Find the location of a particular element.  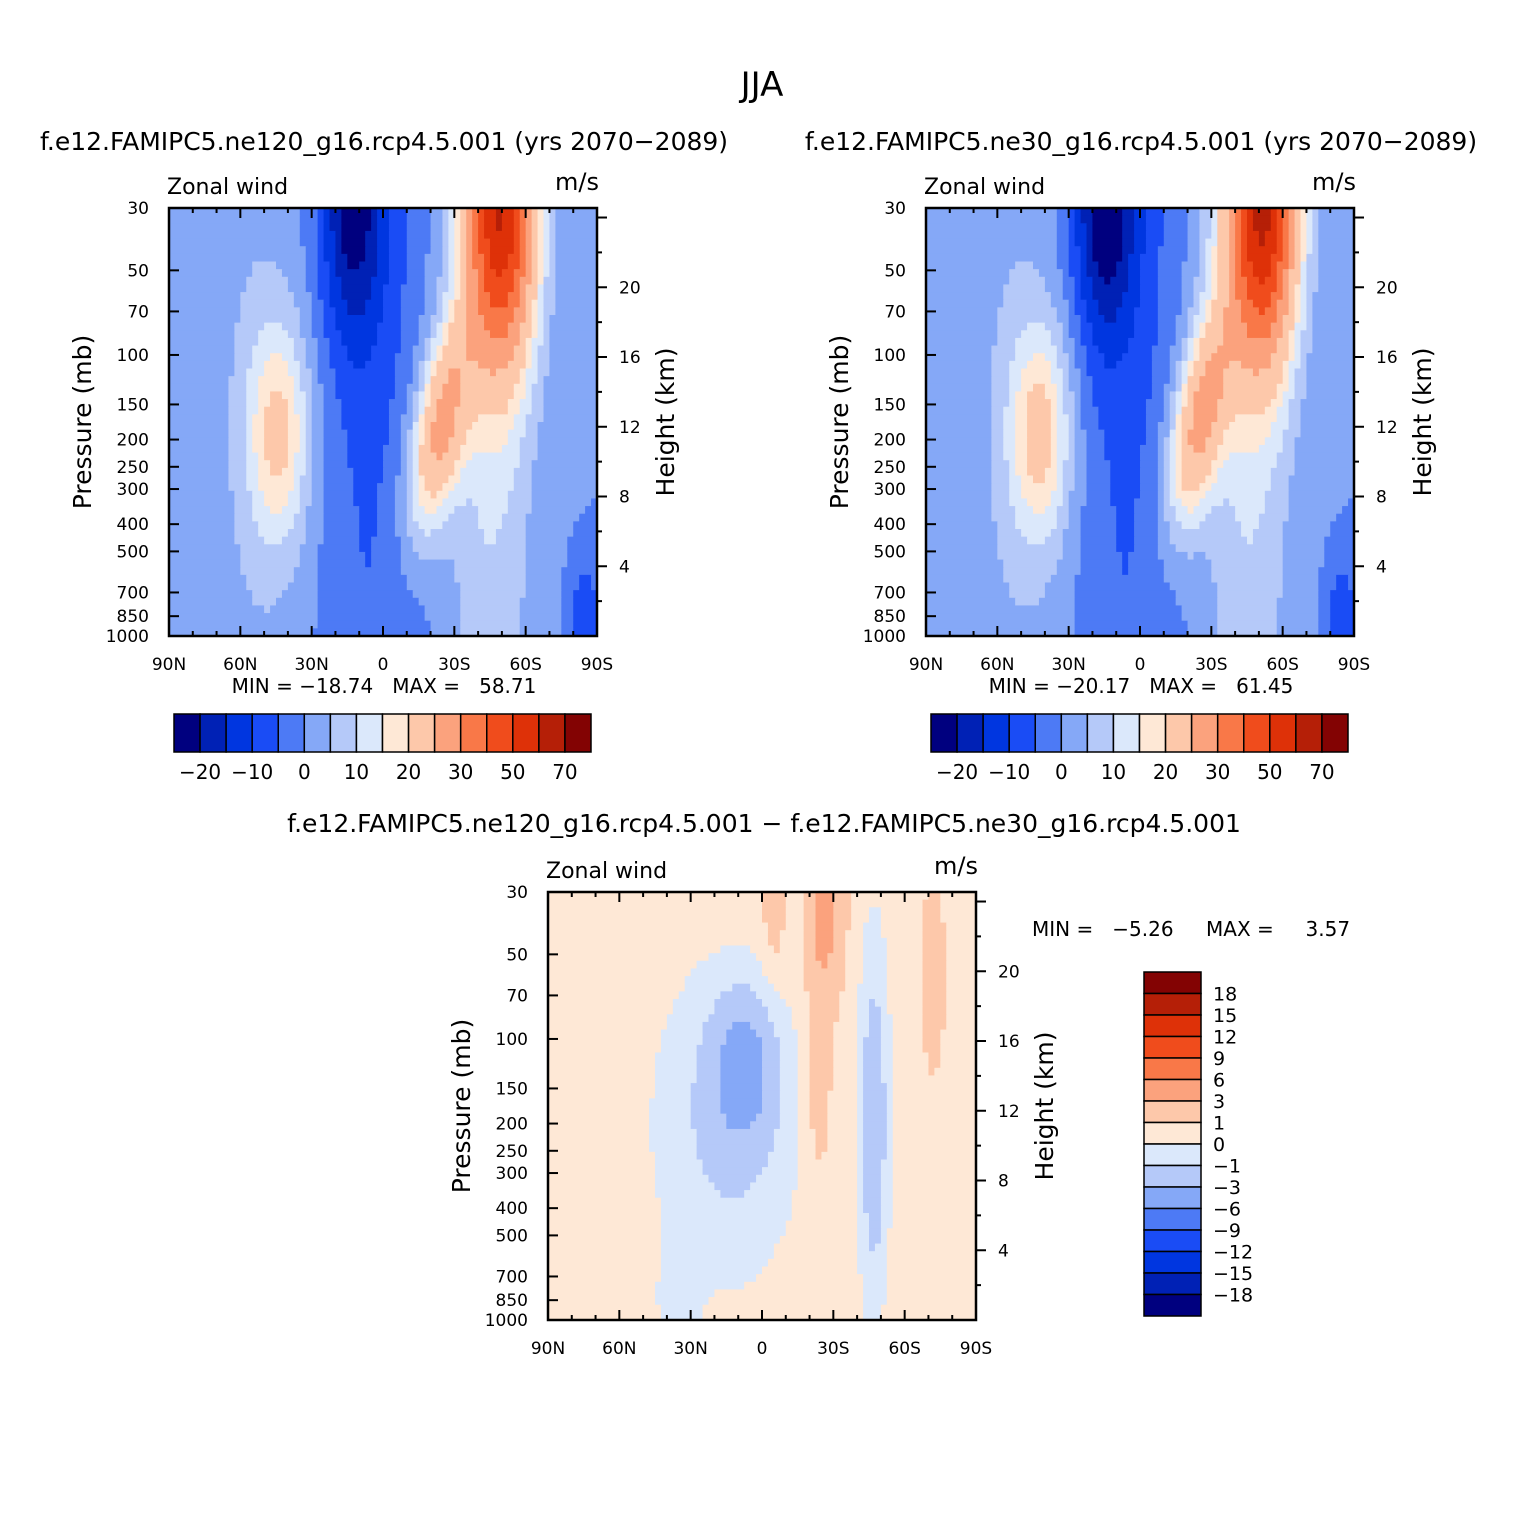

y-tick-label: 200 is located at coordinates (890, 441).